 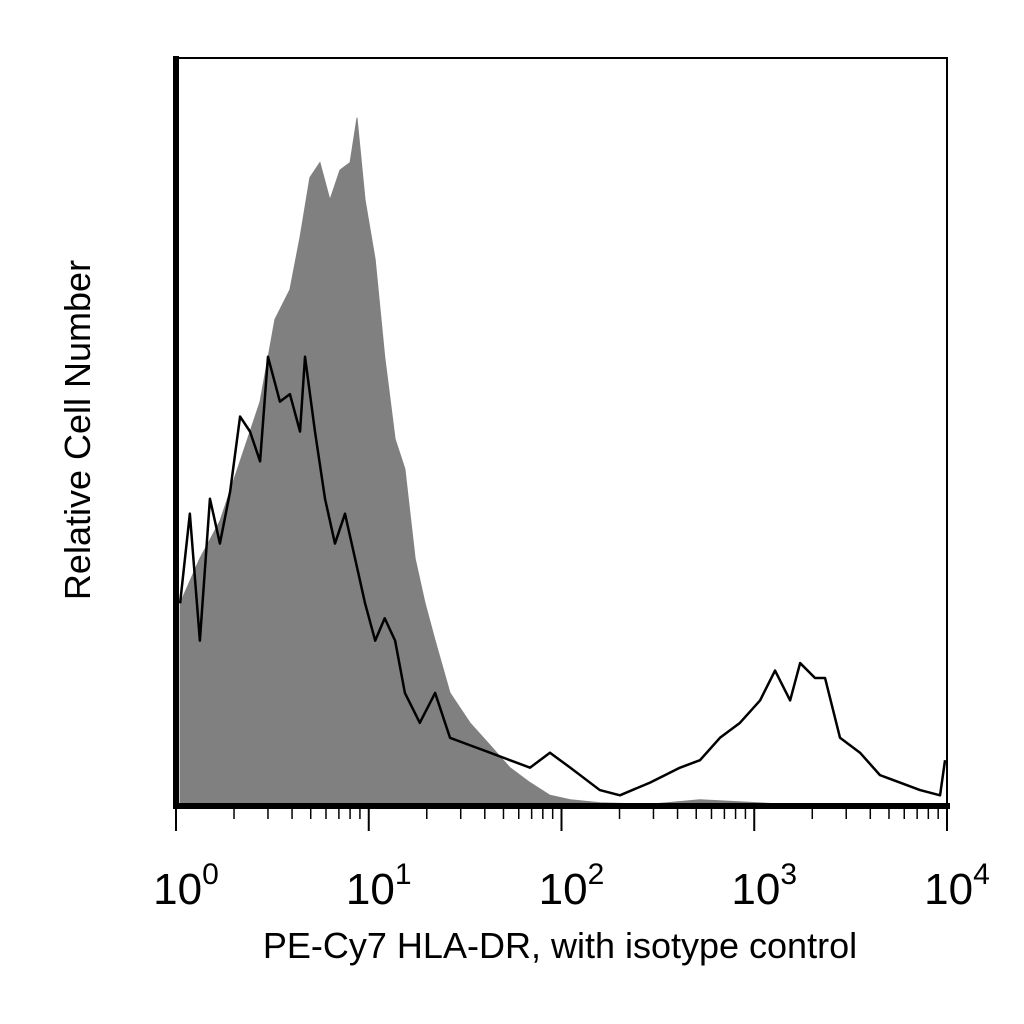 I want to click on x-tick-label: 10³, so click(x=764, y=886).